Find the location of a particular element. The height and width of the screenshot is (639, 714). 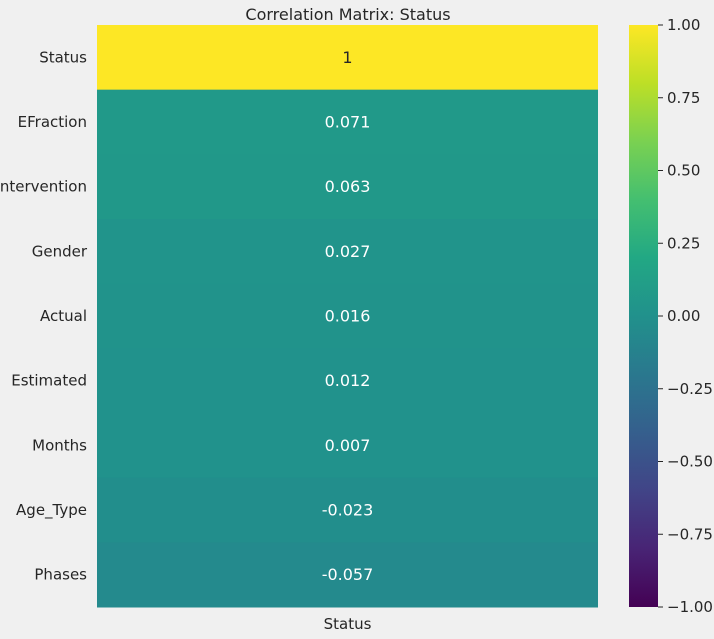

colorbar-tick-label: 0.50 is located at coordinates (683, 171).